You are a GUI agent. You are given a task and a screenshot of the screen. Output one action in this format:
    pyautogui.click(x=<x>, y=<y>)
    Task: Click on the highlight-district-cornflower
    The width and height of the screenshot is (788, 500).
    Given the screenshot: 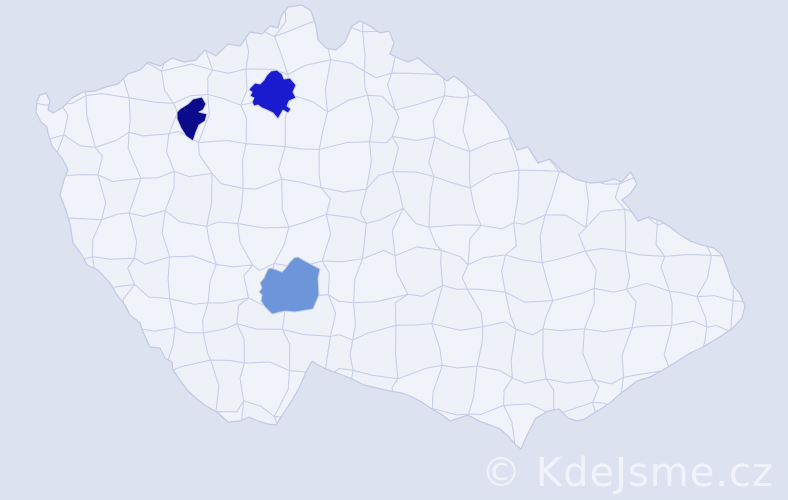 What is the action you would take?
    pyautogui.click(x=289, y=285)
    